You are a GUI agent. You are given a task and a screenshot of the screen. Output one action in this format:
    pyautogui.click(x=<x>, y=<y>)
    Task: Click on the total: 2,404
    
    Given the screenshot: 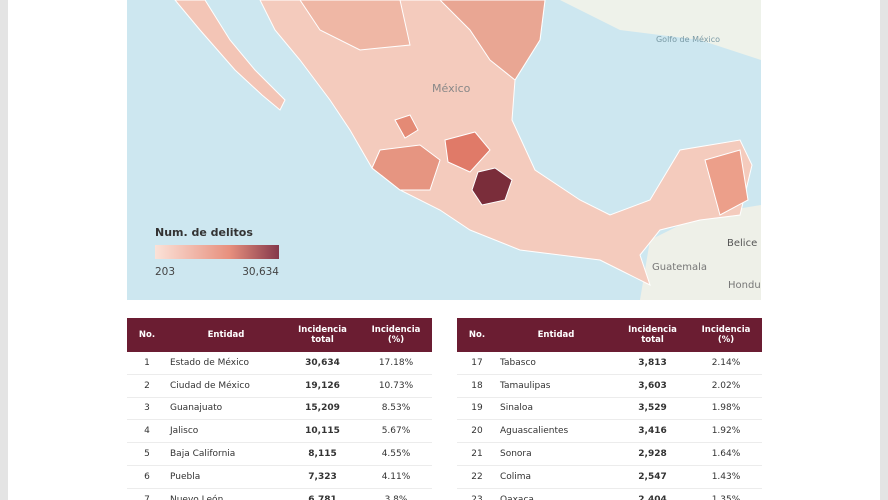 What is the action you would take?
    pyautogui.click(x=652, y=497)
    